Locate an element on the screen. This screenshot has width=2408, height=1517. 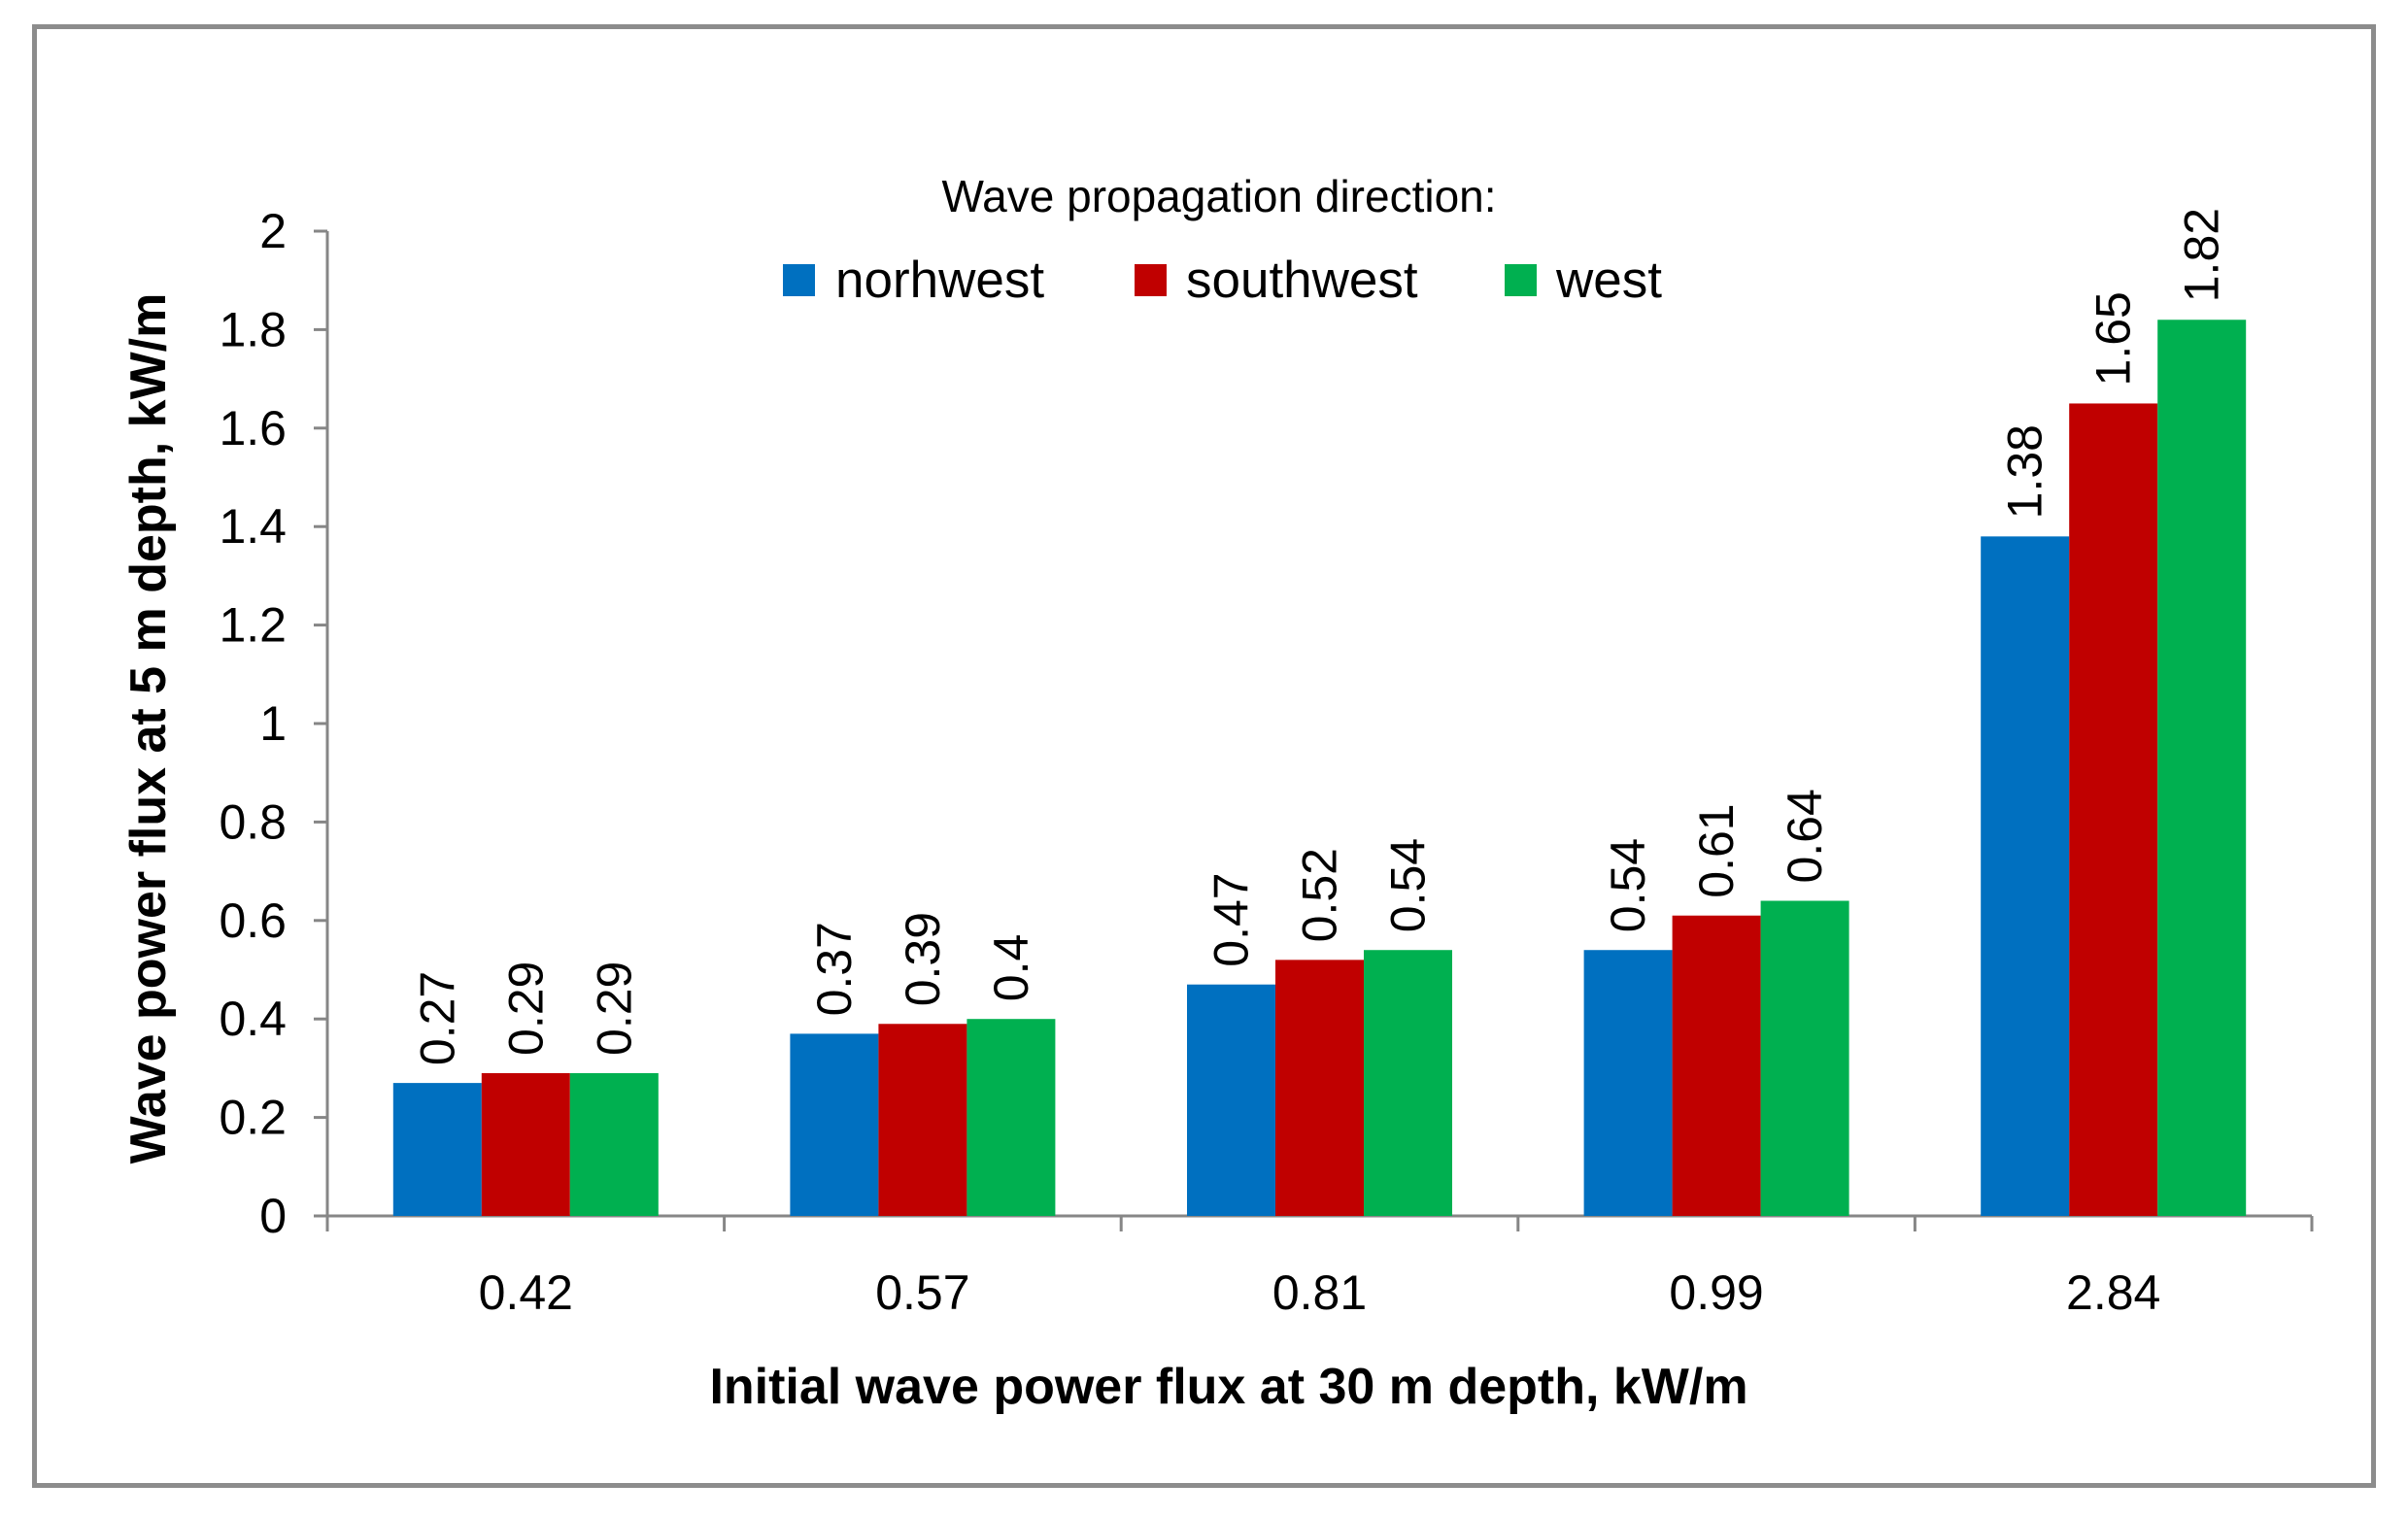
y-tick-label: 1.6 is located at coordinates (253, 428).